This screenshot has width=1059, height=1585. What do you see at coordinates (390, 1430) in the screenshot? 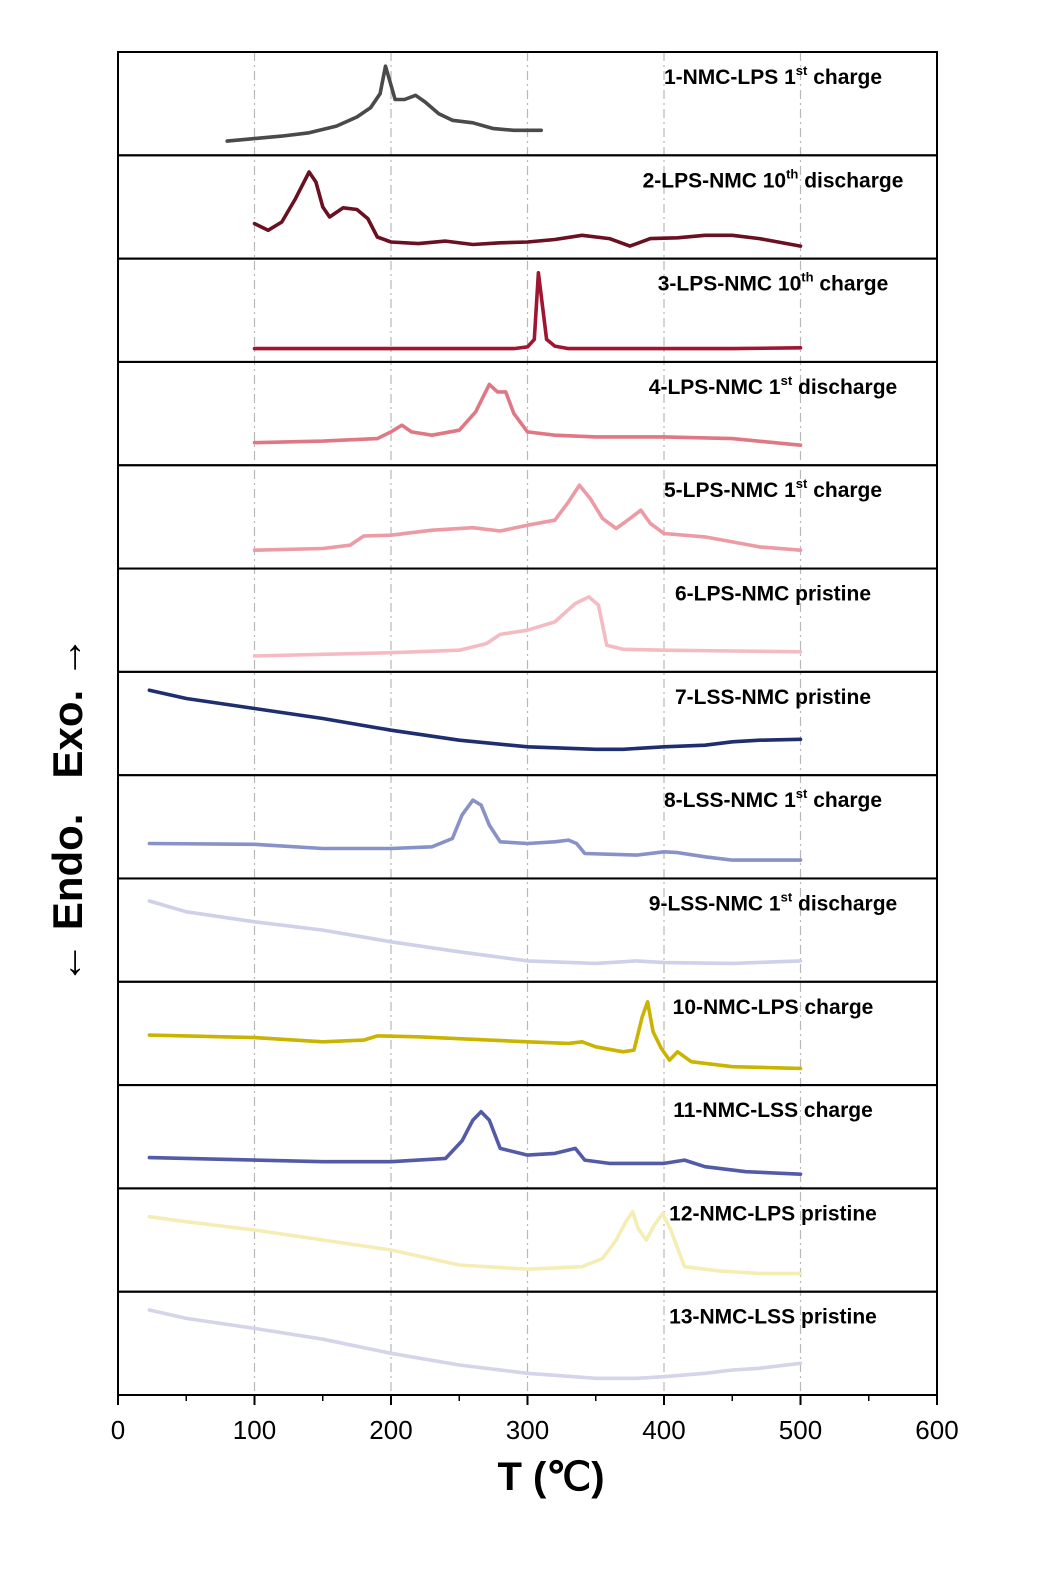
I see `x-tick-label: 200` at bounding box center [390, 1430].